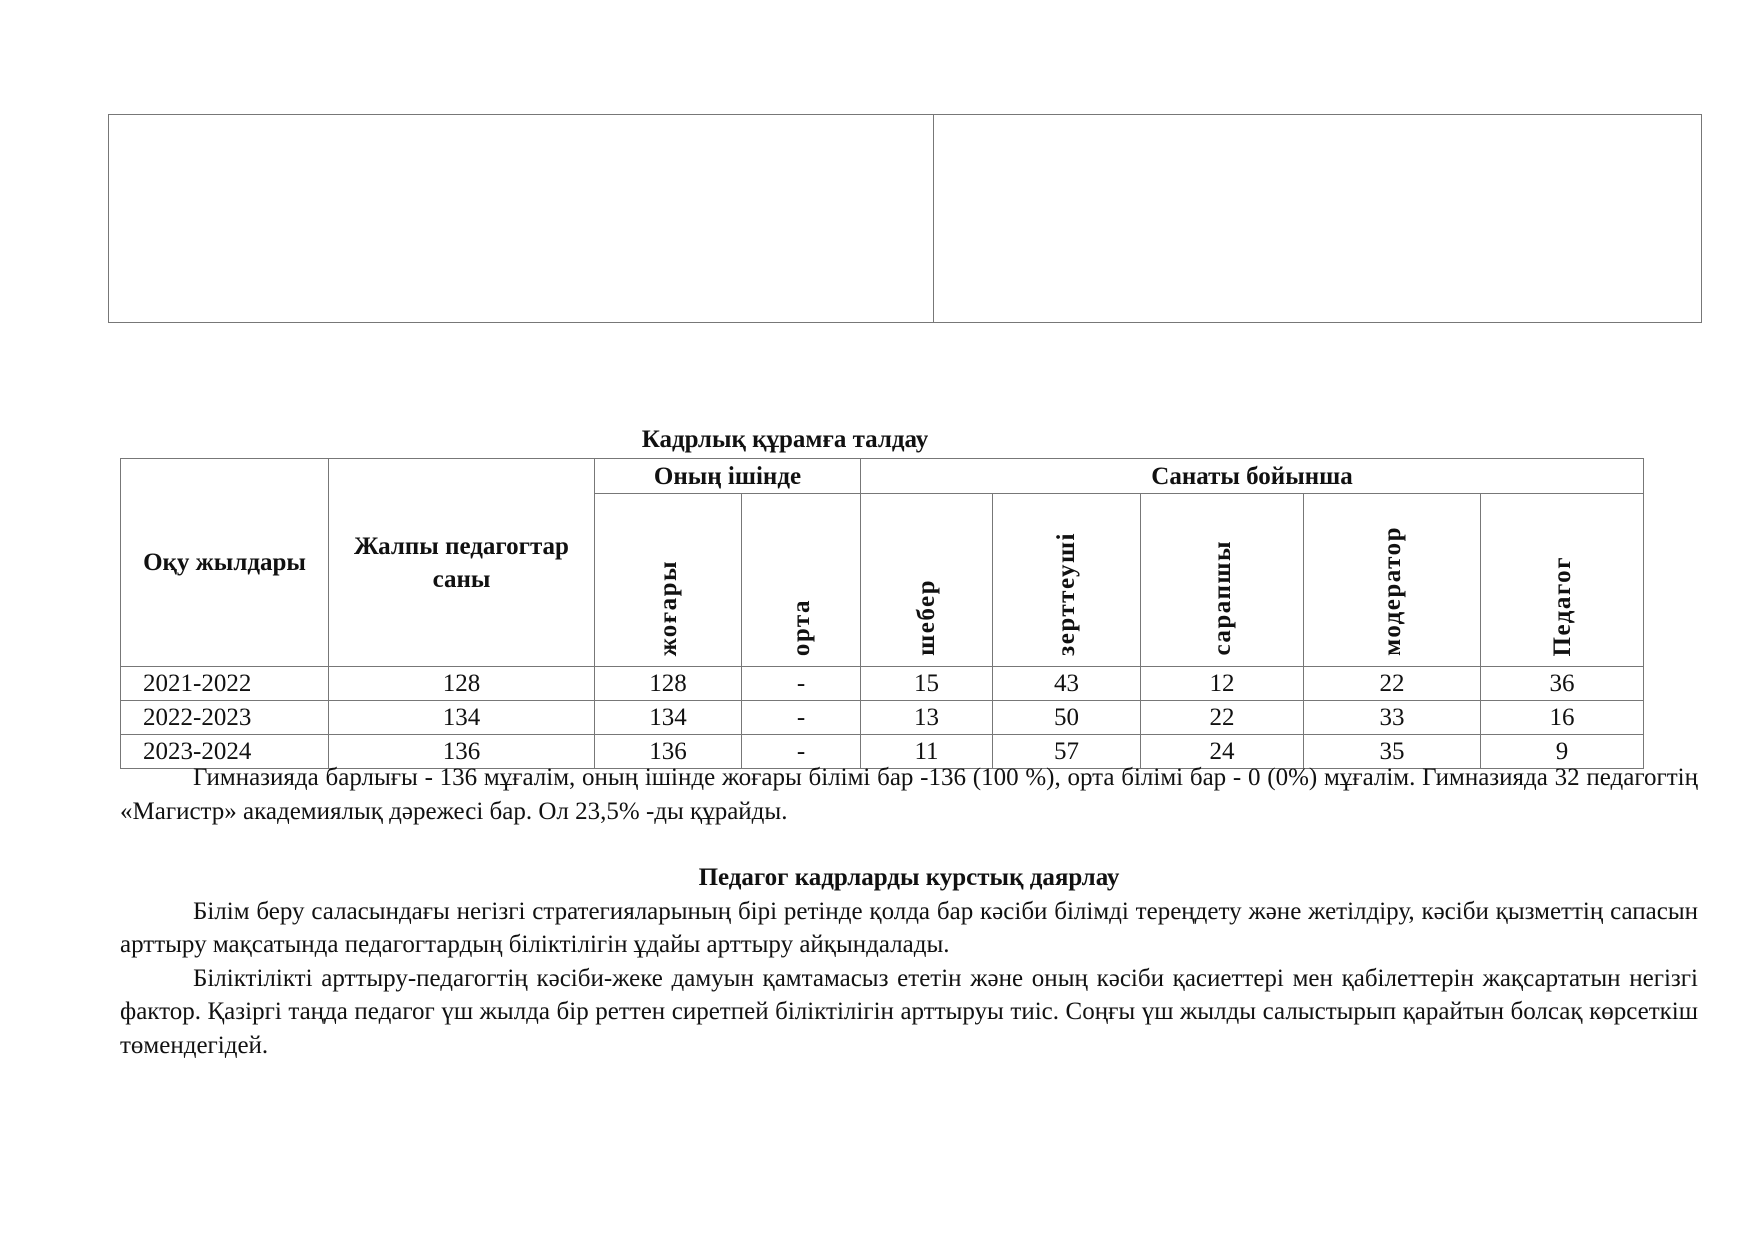  Describe the element at coordinates (1222, 751) in the screenshot. I see `cell-sarapshy: 24` at that location.